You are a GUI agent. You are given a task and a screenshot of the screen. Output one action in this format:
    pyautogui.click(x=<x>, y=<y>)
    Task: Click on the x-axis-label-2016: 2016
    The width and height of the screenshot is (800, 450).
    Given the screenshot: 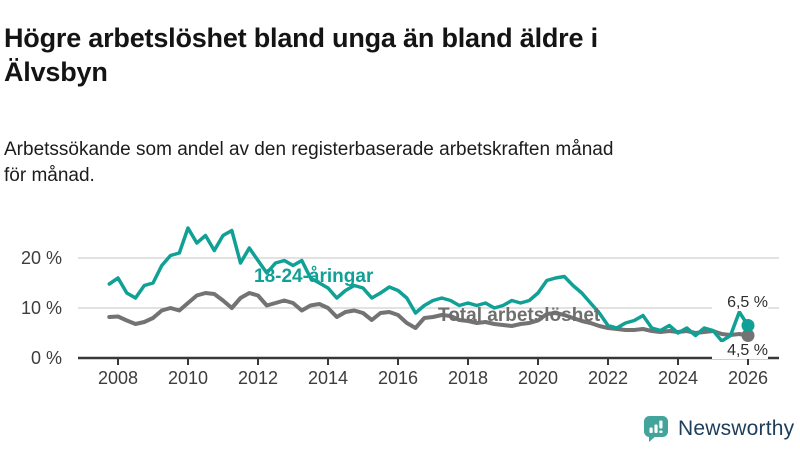 What is the action you would take?
    pyautogui.click(x=398, y=378)
    